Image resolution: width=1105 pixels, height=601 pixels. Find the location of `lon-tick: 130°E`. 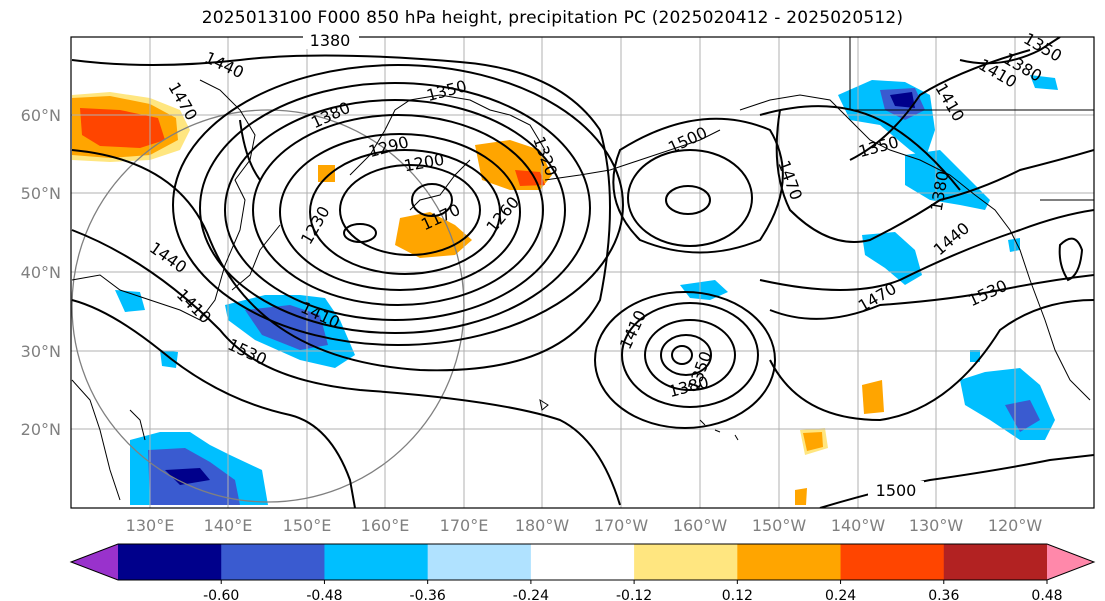

lon-tick: 130°E is located at coordinates (150, 525).